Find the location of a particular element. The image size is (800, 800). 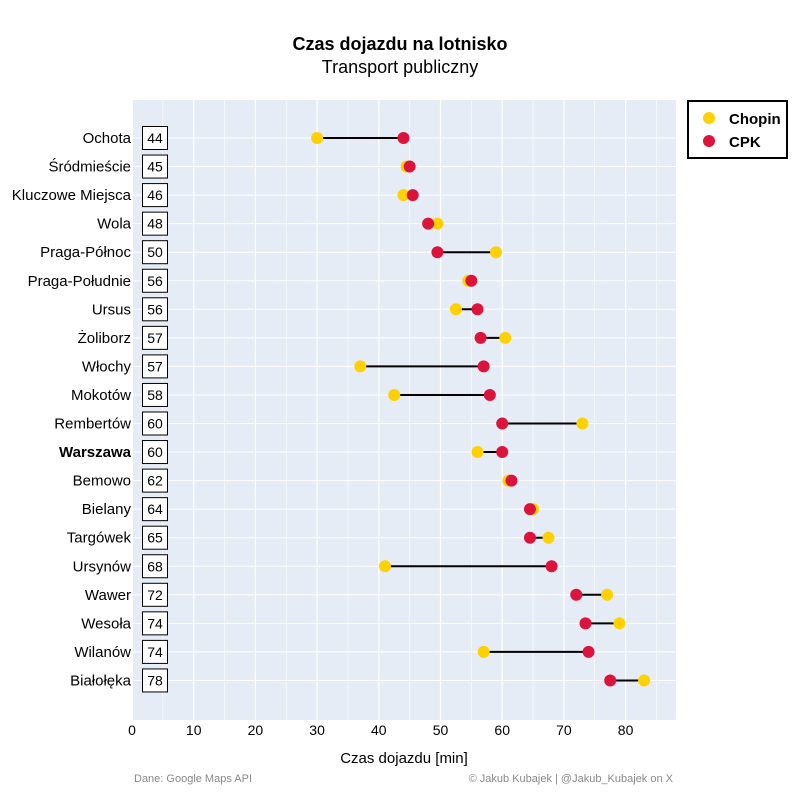

x-tick-label: 20 is located at coordinates (256, 730).